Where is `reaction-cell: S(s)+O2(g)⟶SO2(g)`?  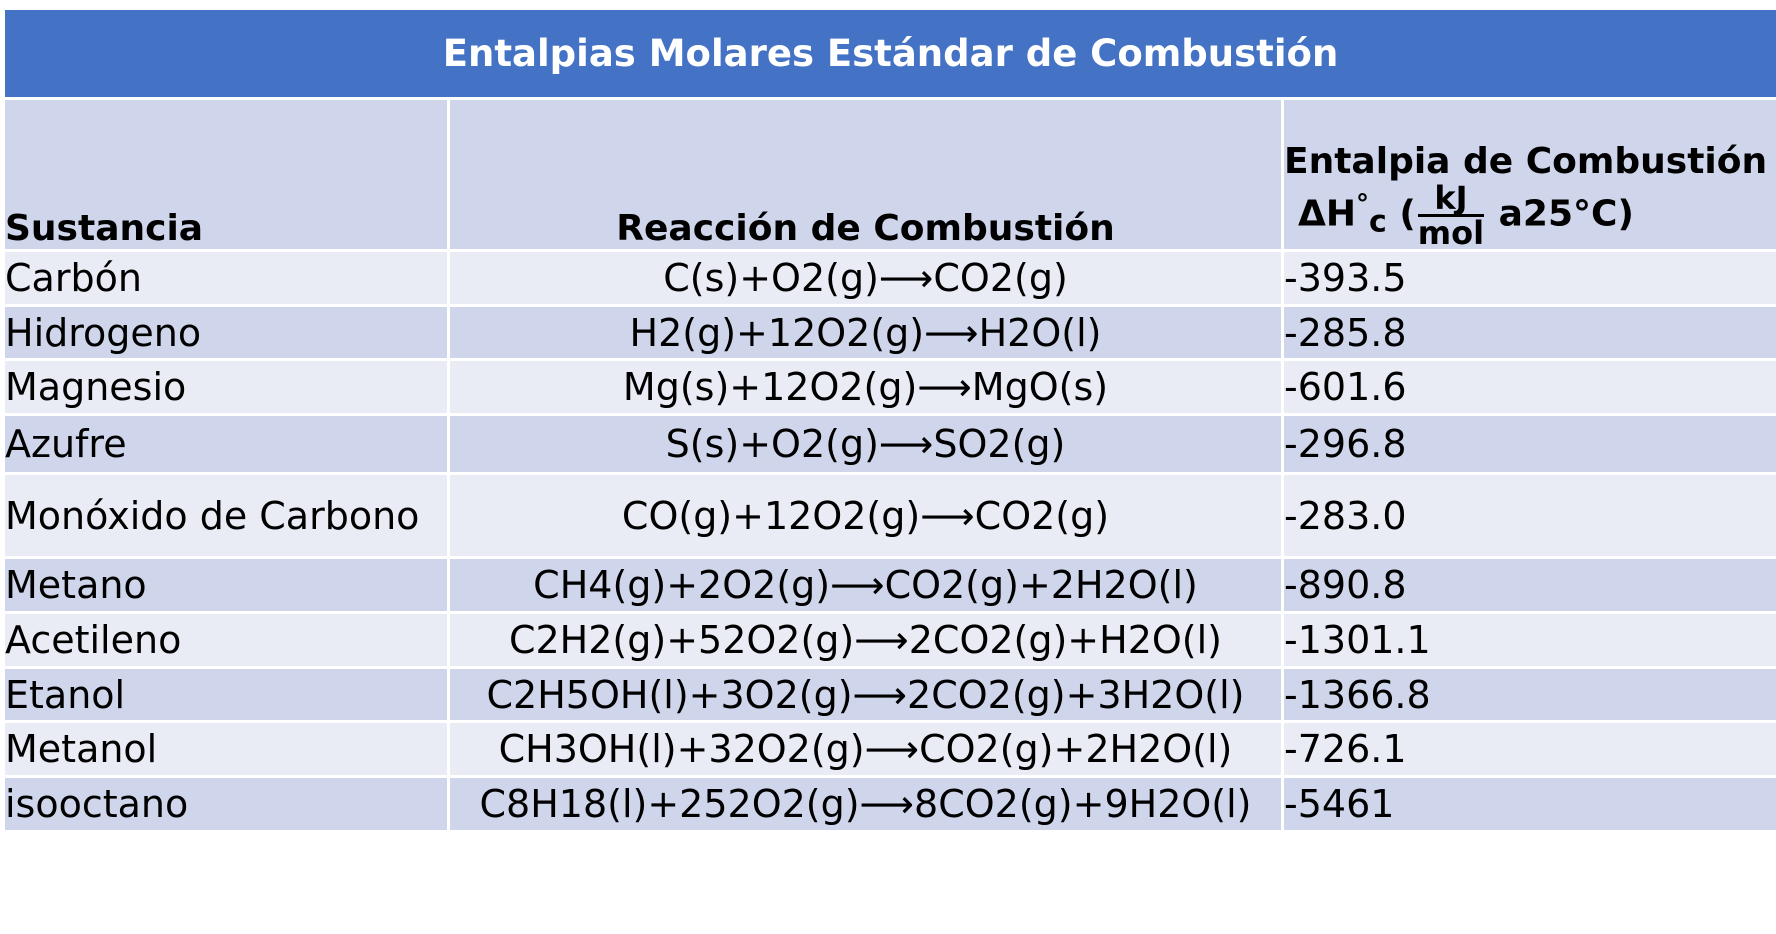
reaction-cell: S(s)+O2(g)⟶SO2(g) is located at coordinates (865, 444).